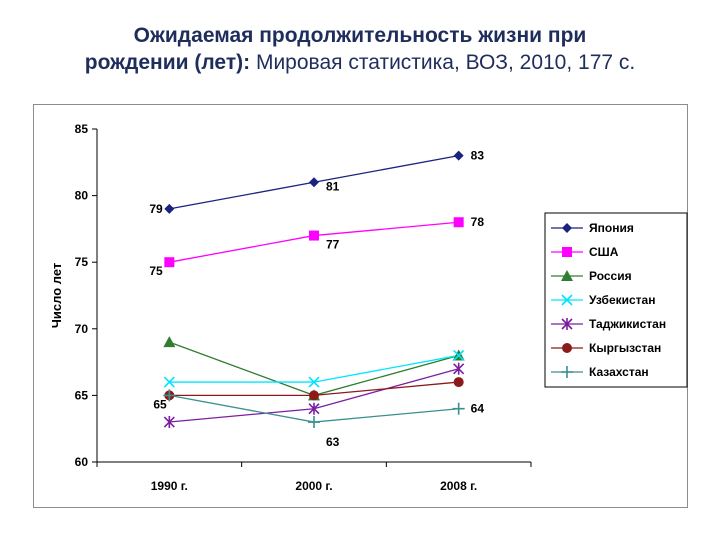  Describe the element at coordinates (478, 409) in the screenshot. I see `data-label: 64` at that location.